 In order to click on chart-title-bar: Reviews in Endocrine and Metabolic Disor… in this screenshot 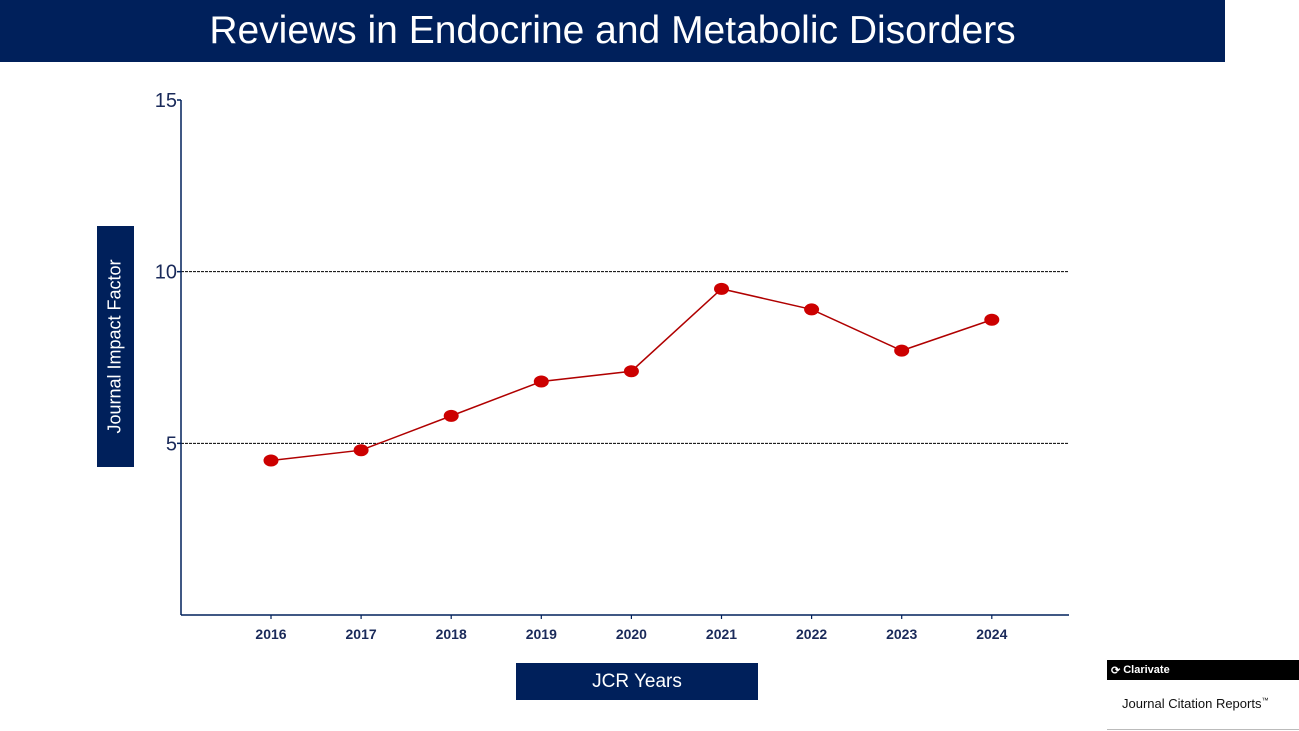, I will do `click(612, 31)`.